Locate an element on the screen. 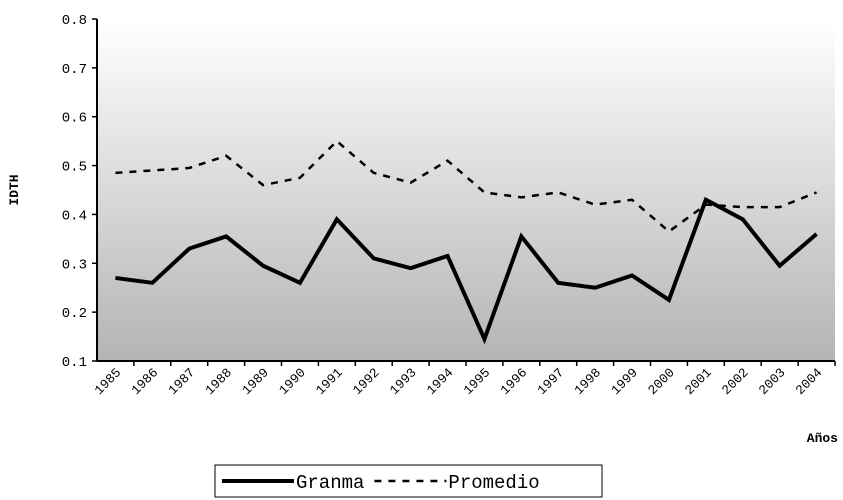  x-tick-label: 2002 is located at coordinates (735, 381).